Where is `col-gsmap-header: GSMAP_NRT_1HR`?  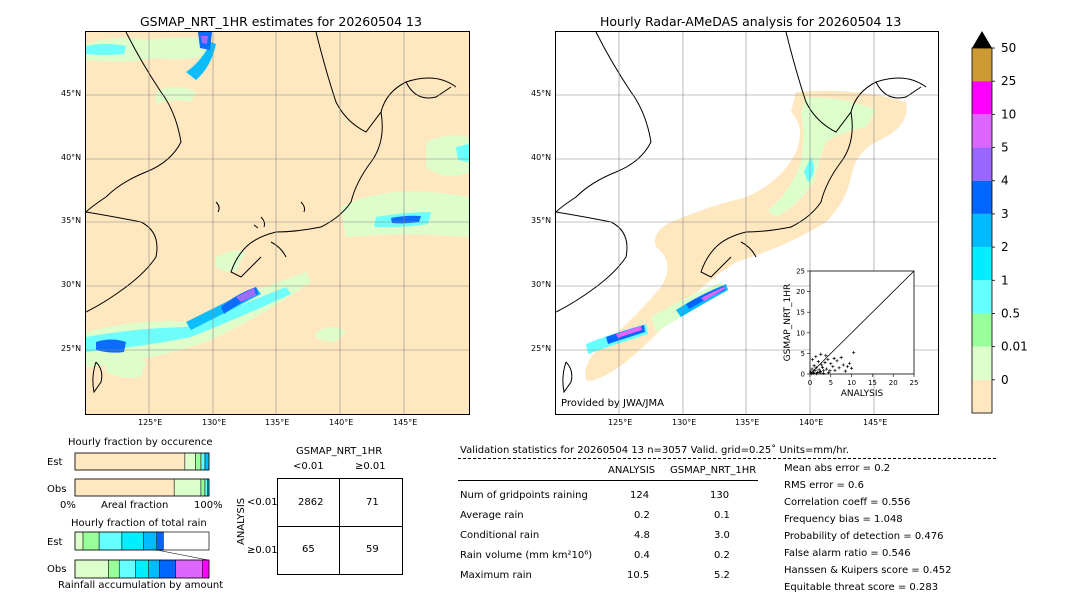
col-gsmap-header: GSMAP_NRT_1HR is located at coordinates (713, 470).